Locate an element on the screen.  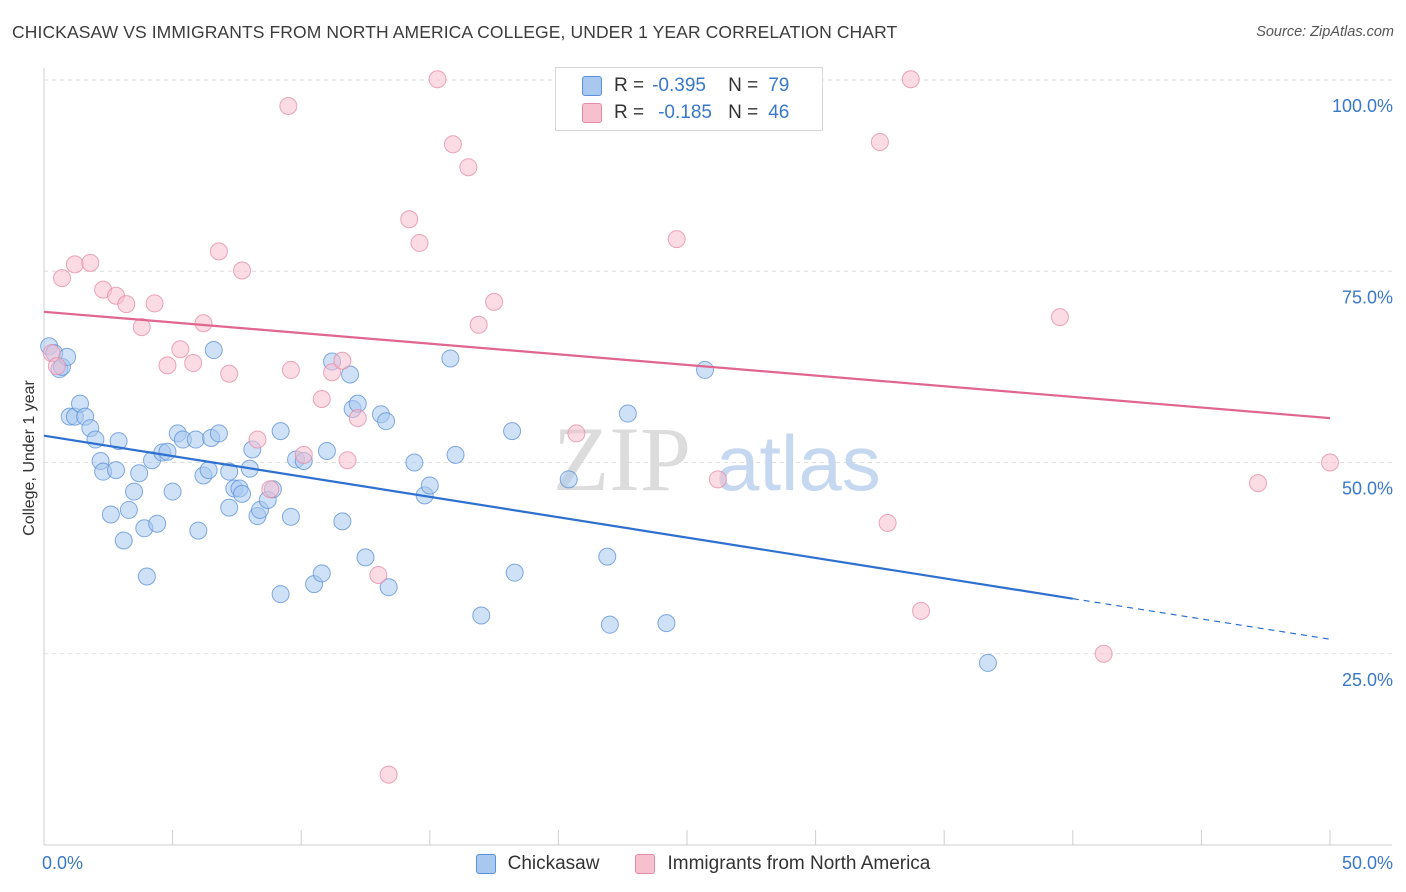
legend-item-chickasaw: Chickasaw is located at coordinates (537, 864).